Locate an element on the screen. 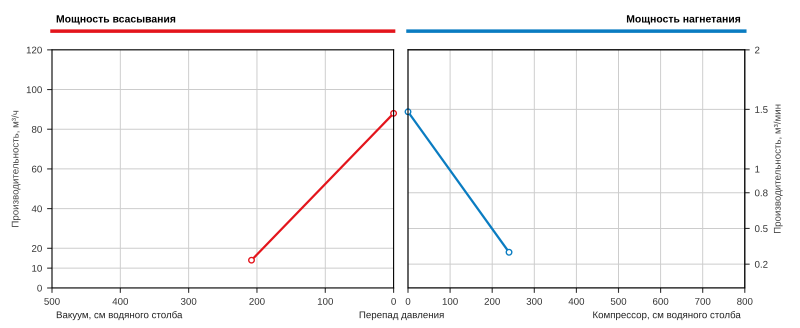 Image resolution: width=800 pixels, height=328 pixels. y-tick-label: 0 is located at coordinates (39, 288).